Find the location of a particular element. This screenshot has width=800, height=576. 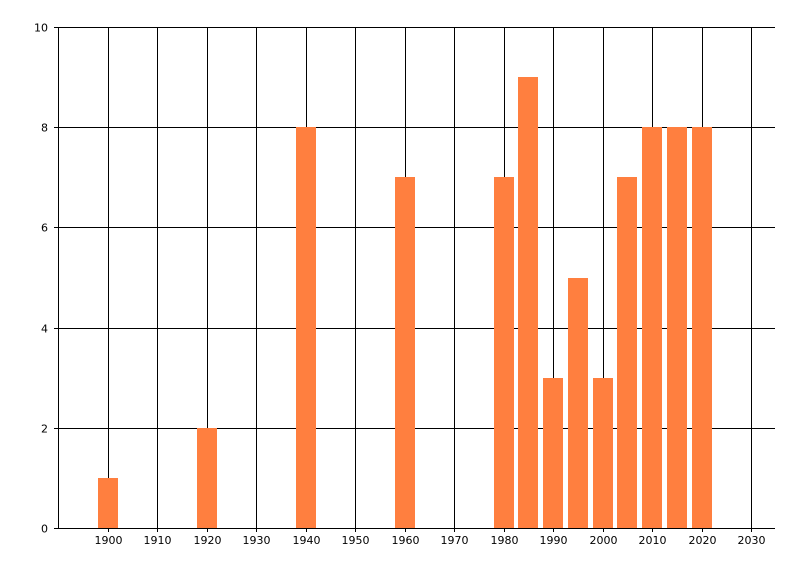

y-tick-label: 6 is located at coordinates (44, 228).